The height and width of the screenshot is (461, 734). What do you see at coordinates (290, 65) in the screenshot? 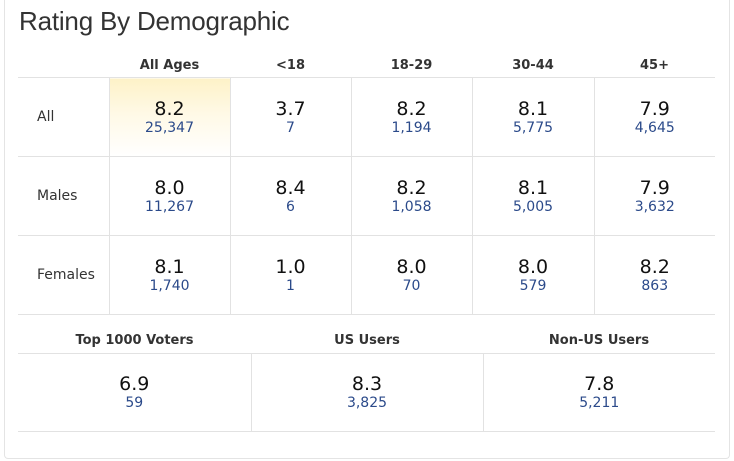
I see `column-header-under-18: <18` at bounding box center [290, 65].